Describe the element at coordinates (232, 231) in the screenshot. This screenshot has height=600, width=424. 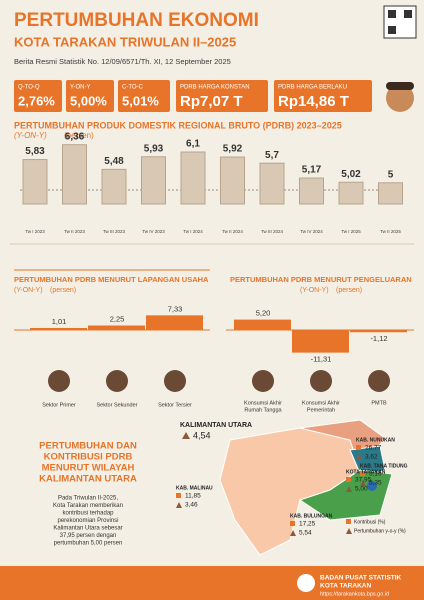
I see `timeline-label: Tw II 2024` at that location.